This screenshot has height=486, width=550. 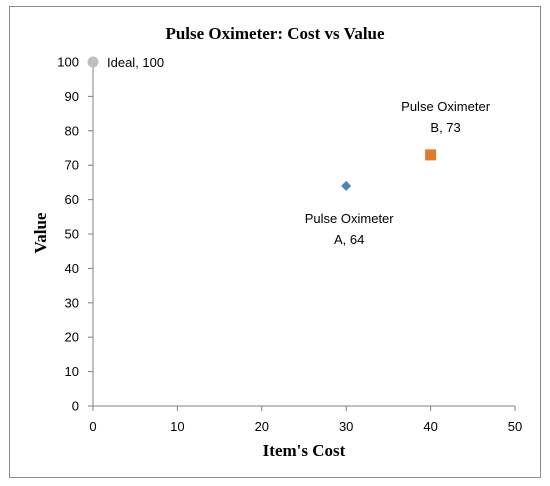 What do you see at coordinates (177, 426) in the screenshot?
I see `x-tick-label: 10` at bounding box center [177, 426].